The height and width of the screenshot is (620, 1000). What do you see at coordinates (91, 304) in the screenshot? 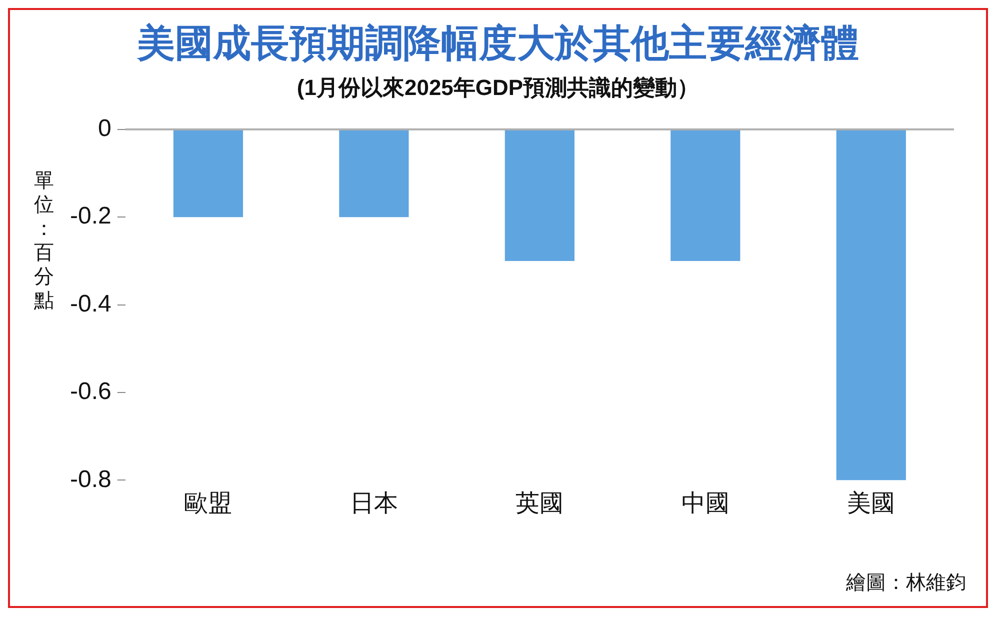
I see `y-tick-label: -0.4` at bounding box center [91, 304].